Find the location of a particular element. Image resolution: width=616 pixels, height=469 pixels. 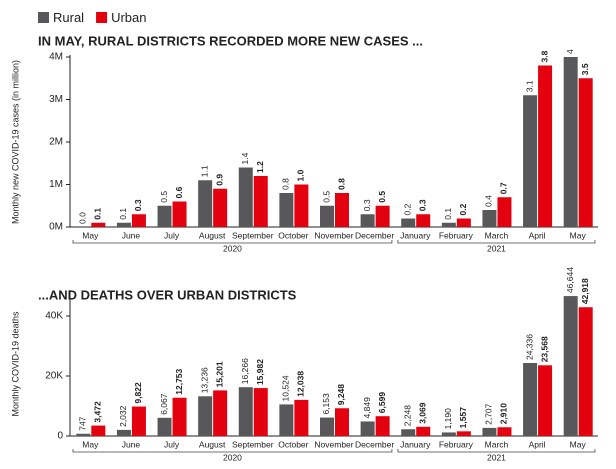

value-label: 1.1 is located at coordinates (204, 171).